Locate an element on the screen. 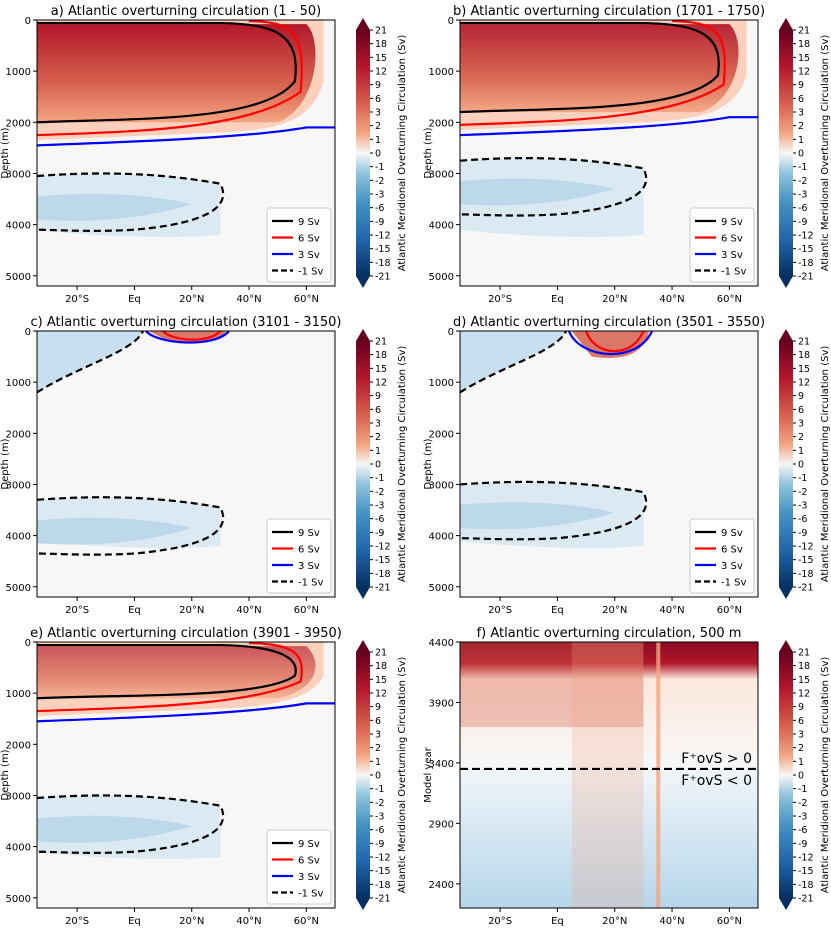 The image size is (831, 929). surface-negative-cell is located at coordinates (513, 362).